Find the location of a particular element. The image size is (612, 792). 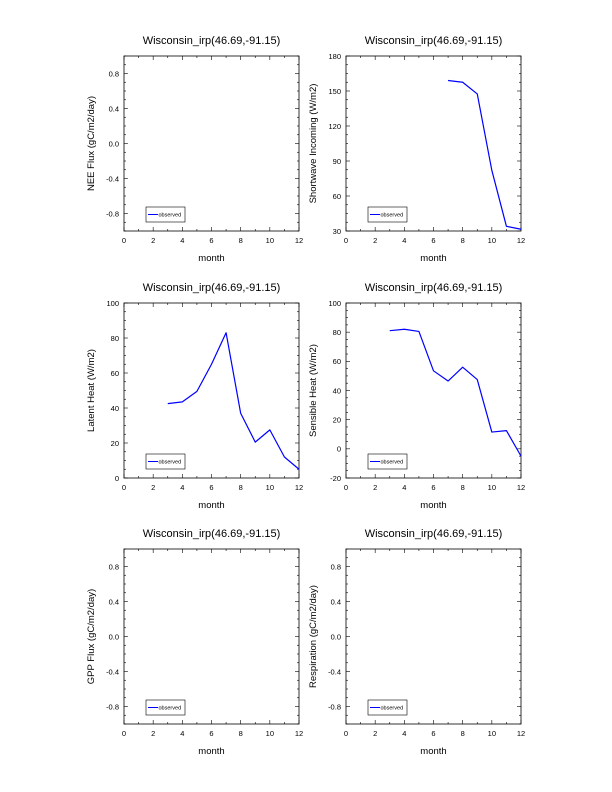

y-axis-label: NEE Flux (gC/m2/day) is located at coordinates (91, 143).